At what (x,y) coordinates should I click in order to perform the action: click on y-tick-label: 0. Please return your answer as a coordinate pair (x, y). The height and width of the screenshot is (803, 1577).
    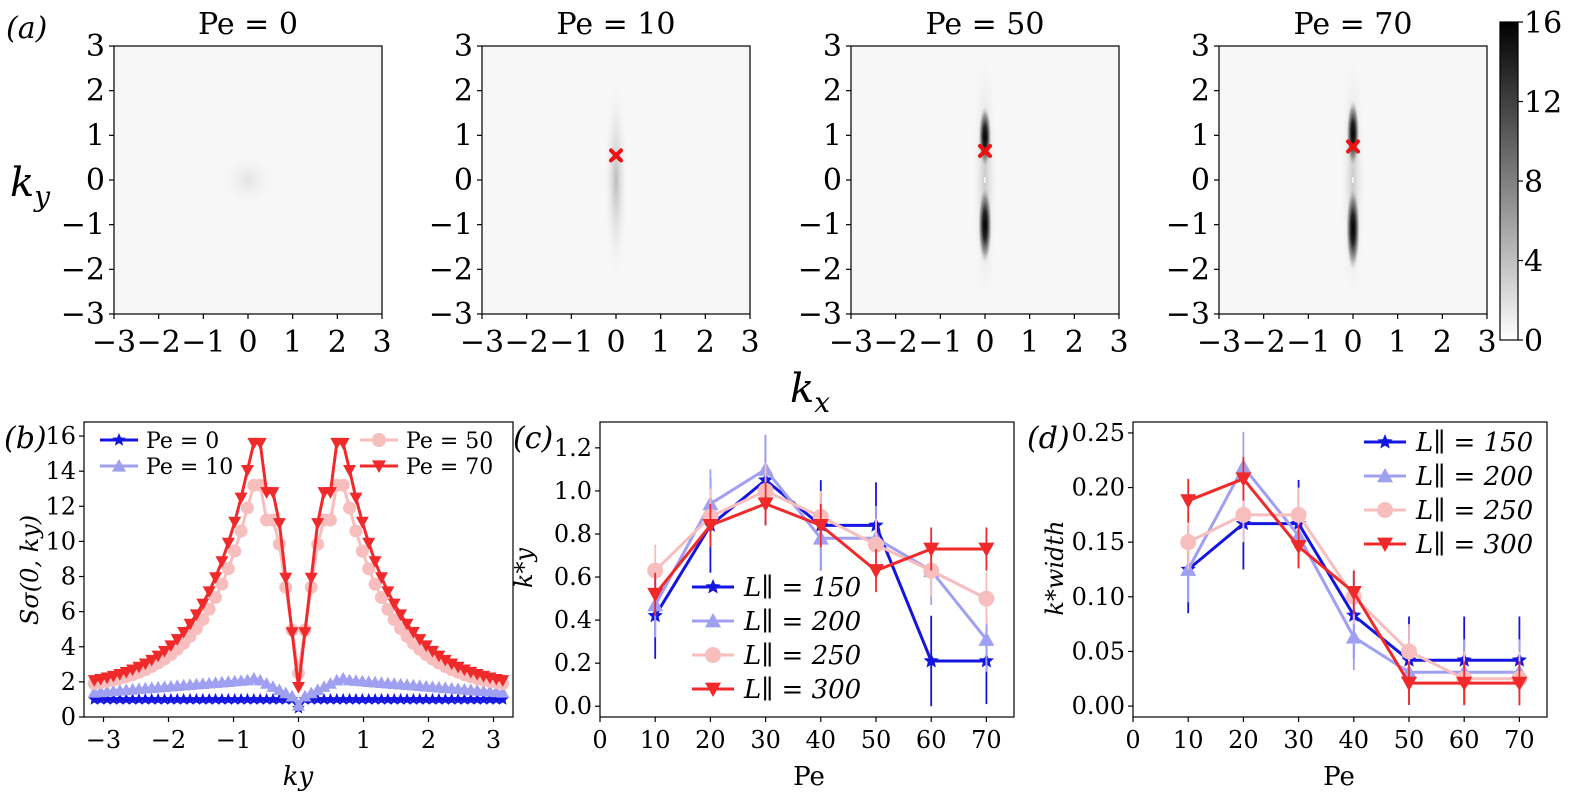
    Looking at the image, I should click on (68, 717).